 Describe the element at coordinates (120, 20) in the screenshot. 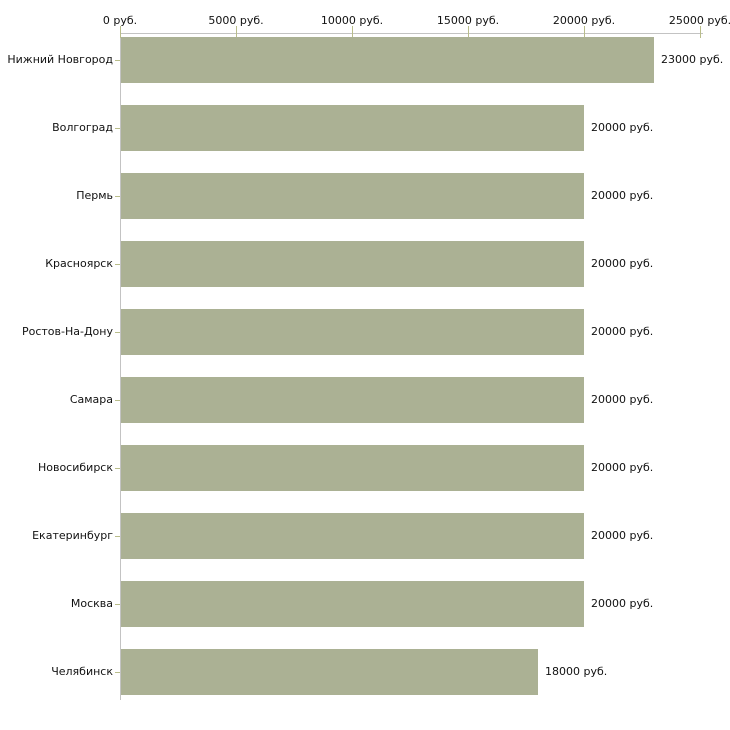

I see `x-tick-label: 0 руб.` at that location.